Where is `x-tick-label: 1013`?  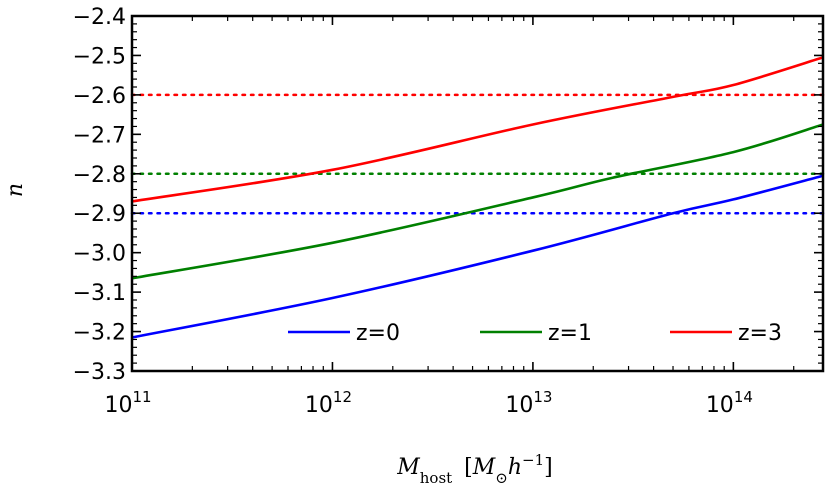 x-tick-label: 1013 is located at coordinates (528, 403).